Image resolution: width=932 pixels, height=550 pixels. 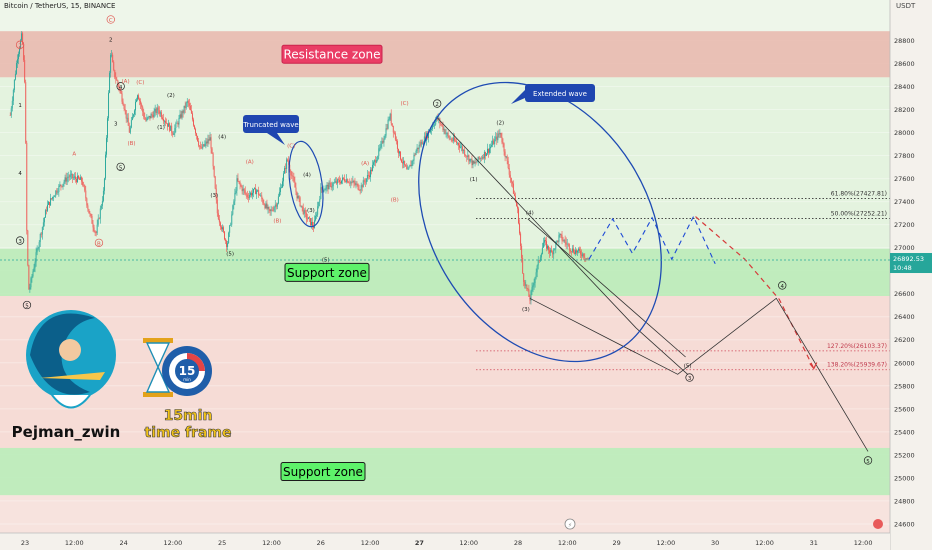 What do you see at coordinates (857, 365) in the screenshot?
I see `fib-label: 138.20%(25939.67)` at bounding box center [857, 365].